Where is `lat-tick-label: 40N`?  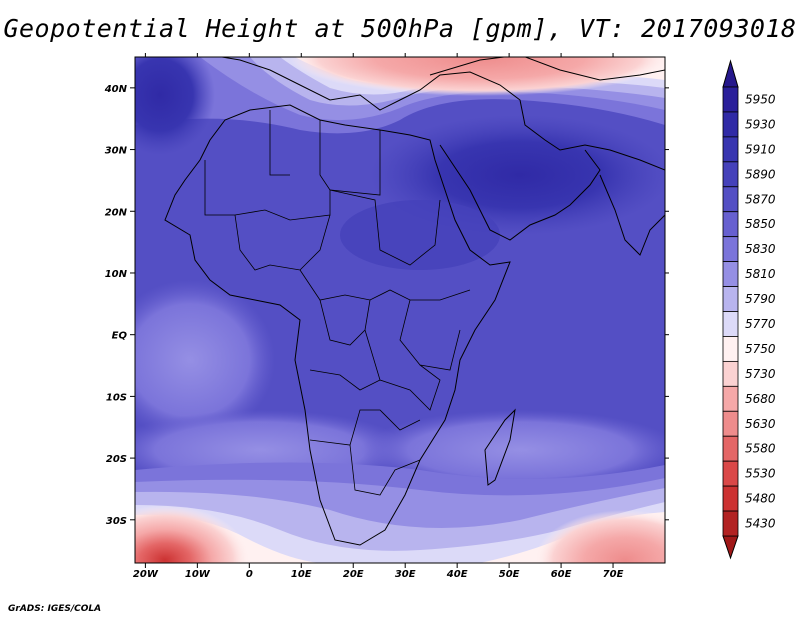
lat-tick-label: 40N is located at coordinates (116, 89).